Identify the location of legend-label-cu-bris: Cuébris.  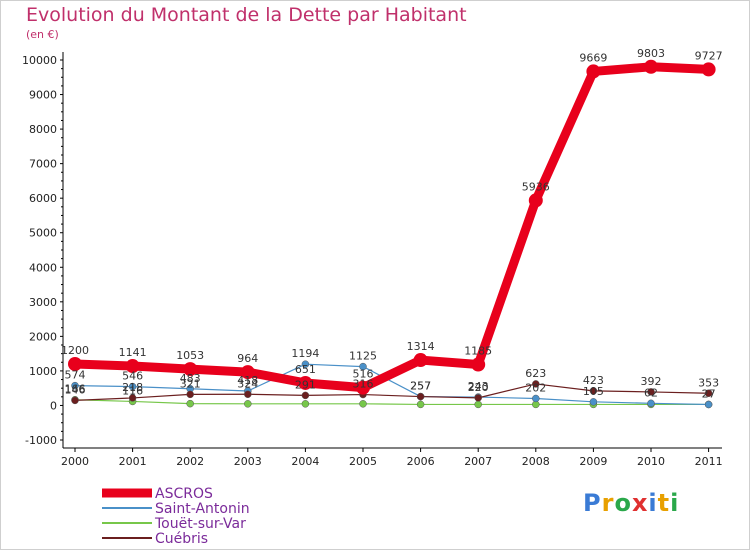
(181, 539).